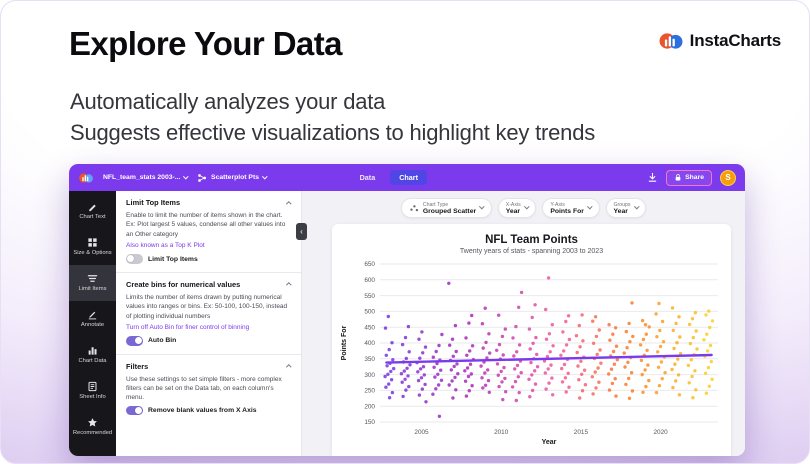 The width and height of the screenshot is (810, 464). Describe the element at coordinates (92, 386) in the screenshot. I see `sheet-icon` at that location.